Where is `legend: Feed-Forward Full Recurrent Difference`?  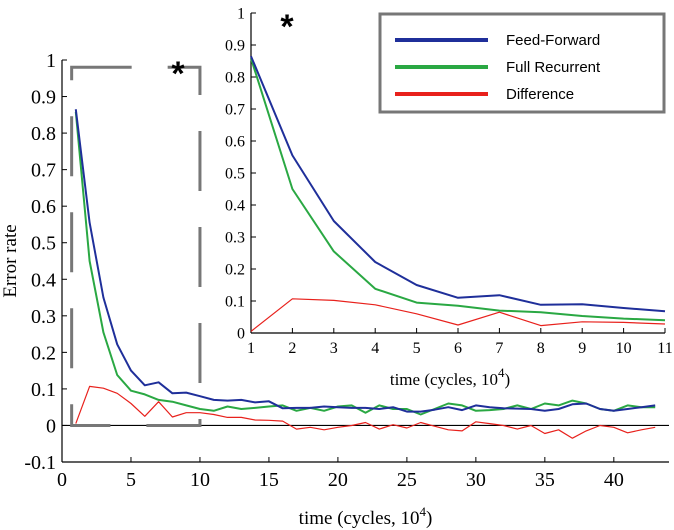 legend: Feed-Forward Full Recurrent Difference is located at coordinates (522, 63).